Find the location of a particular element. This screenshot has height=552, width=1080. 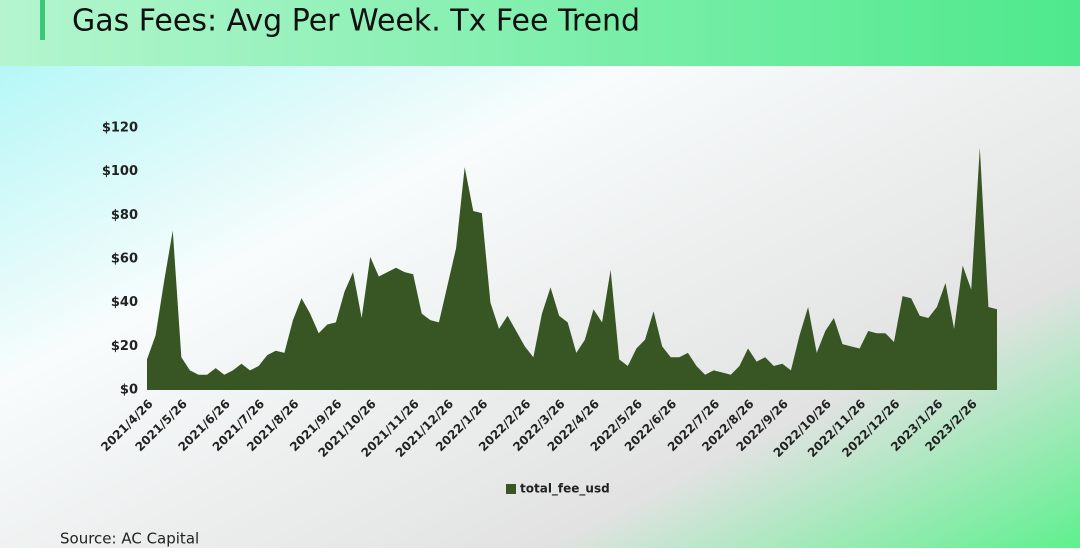

chart-title: Gas Fees: Avg Per Week. Tx Fee Trend is located at coordinates (356, 21).